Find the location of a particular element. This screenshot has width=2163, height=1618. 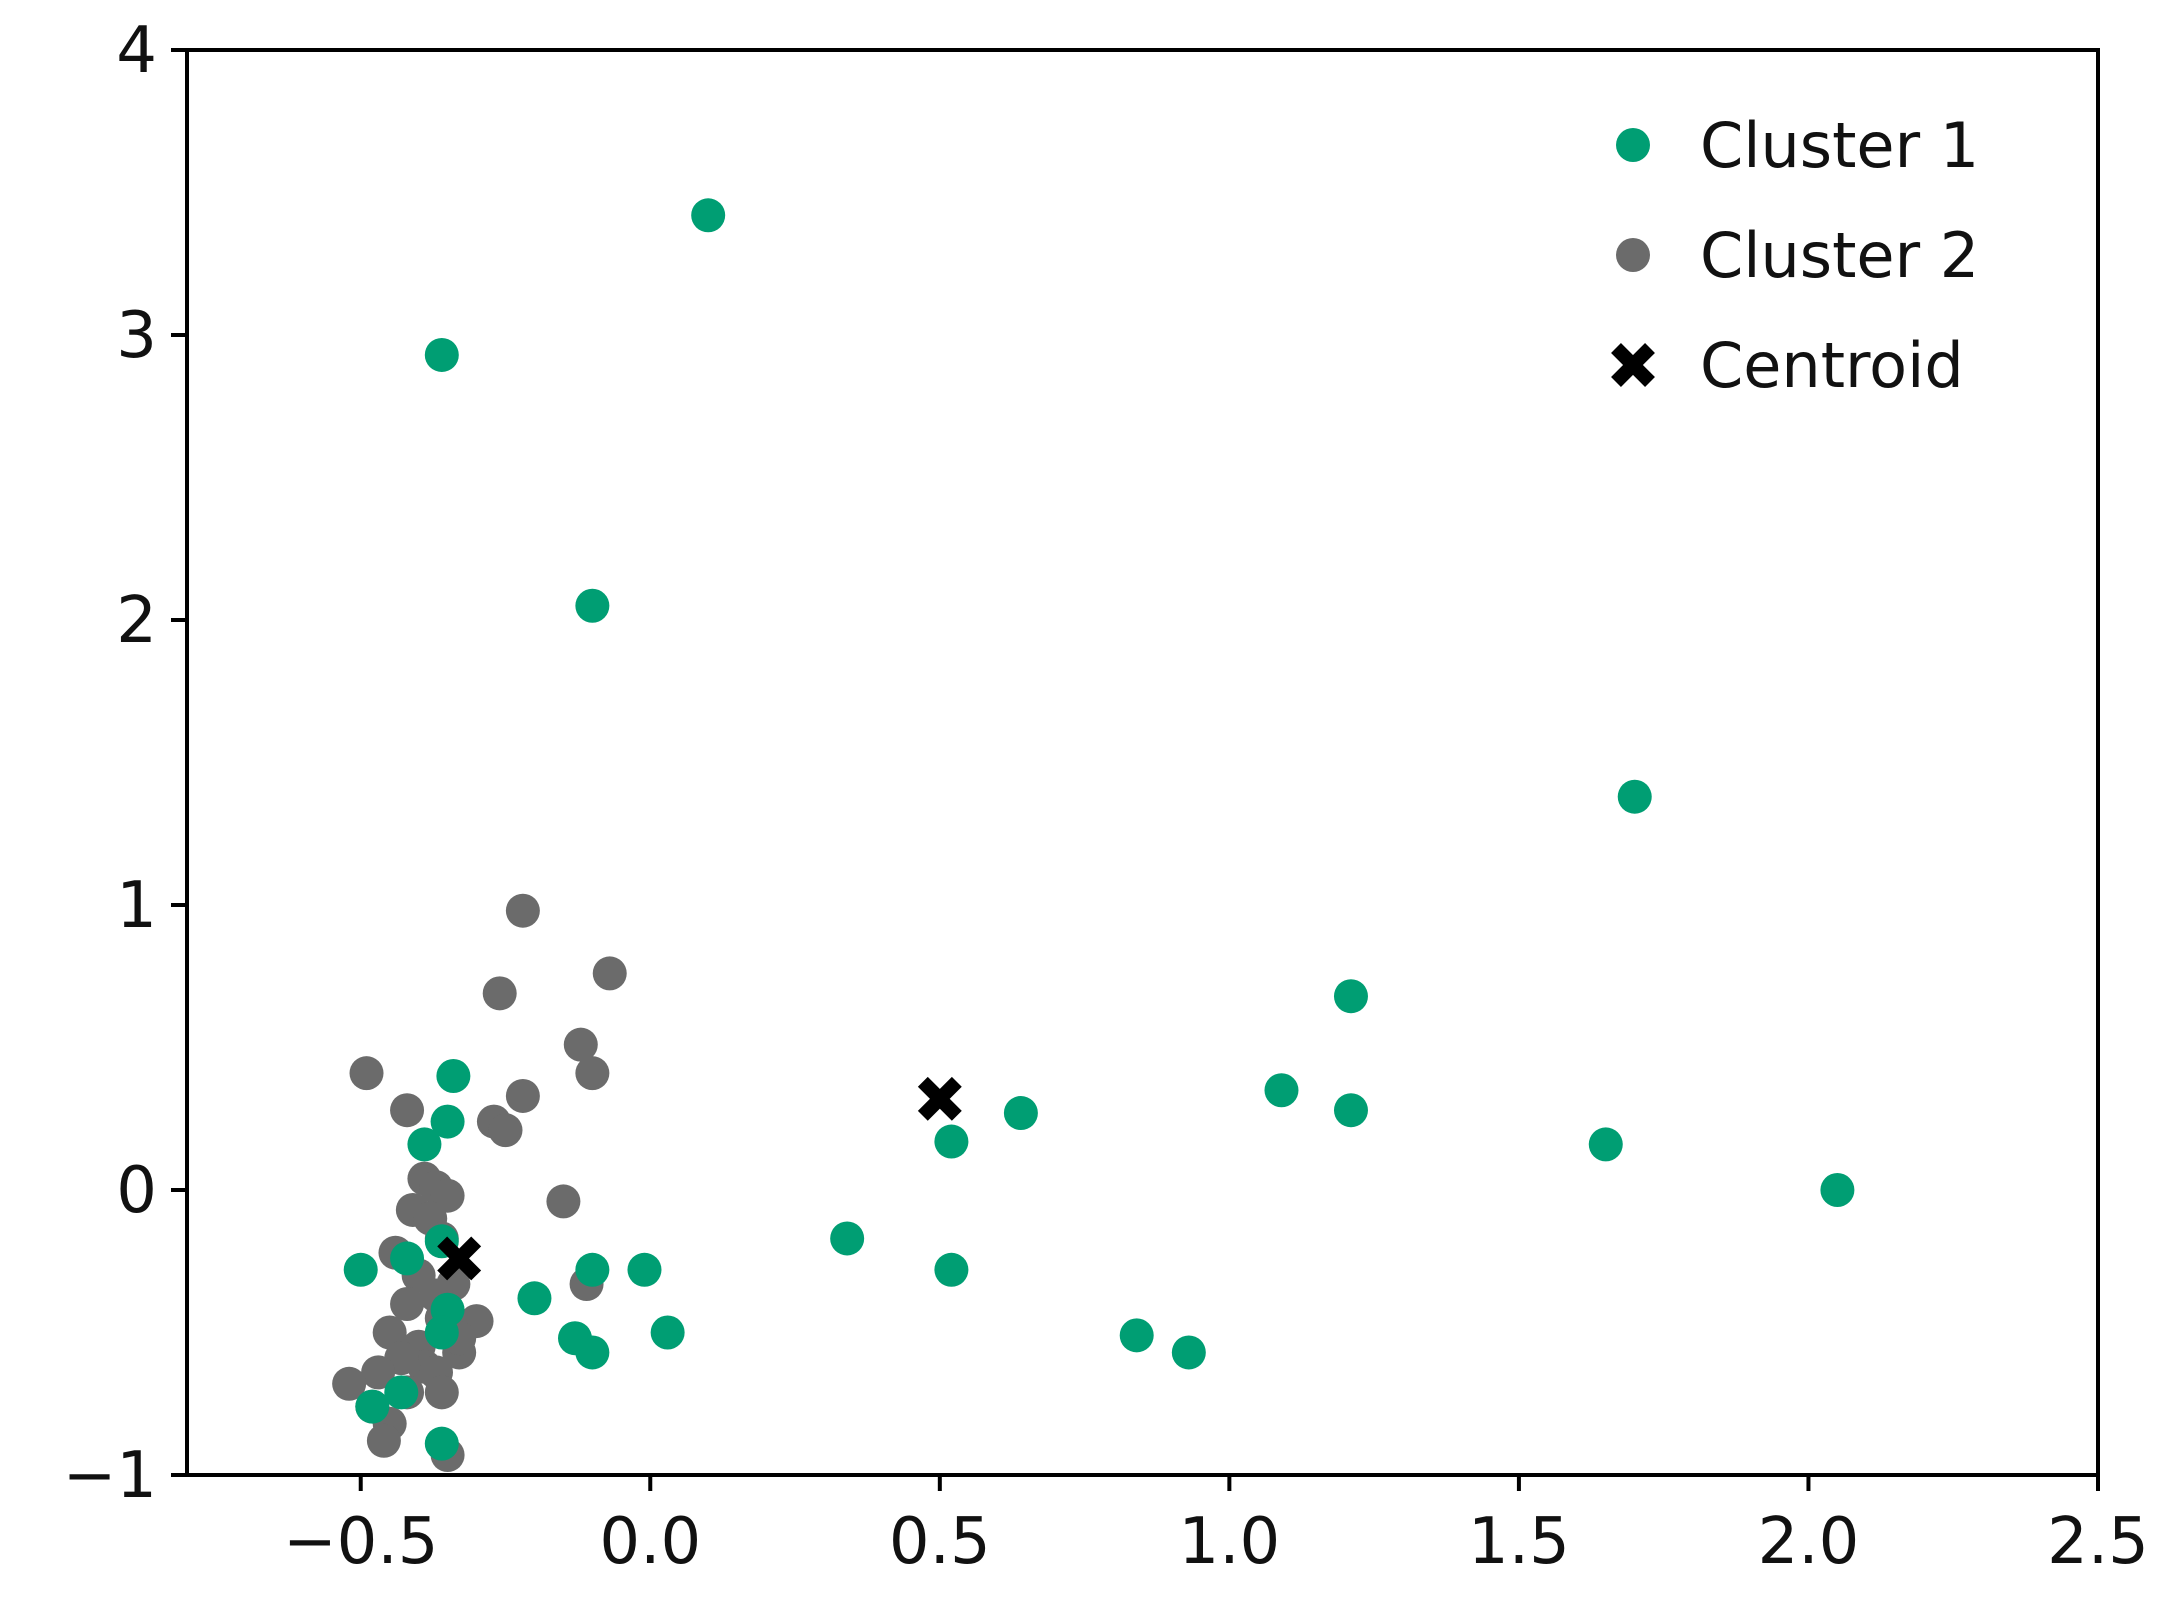

y-tick-label: 1 is located at coordinates (136, 906).